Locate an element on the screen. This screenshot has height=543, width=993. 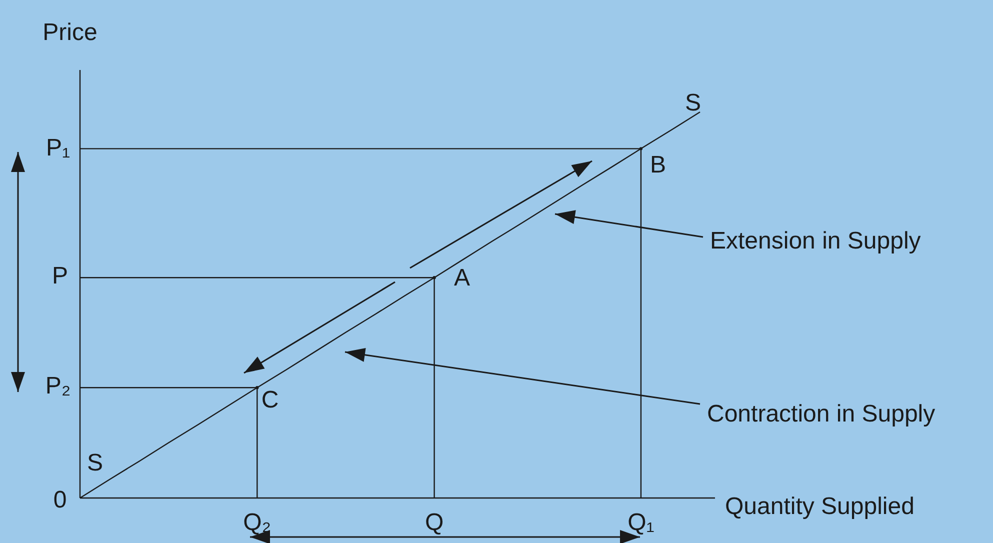
y-axis-title: Price is located at coordinates (70, 32).